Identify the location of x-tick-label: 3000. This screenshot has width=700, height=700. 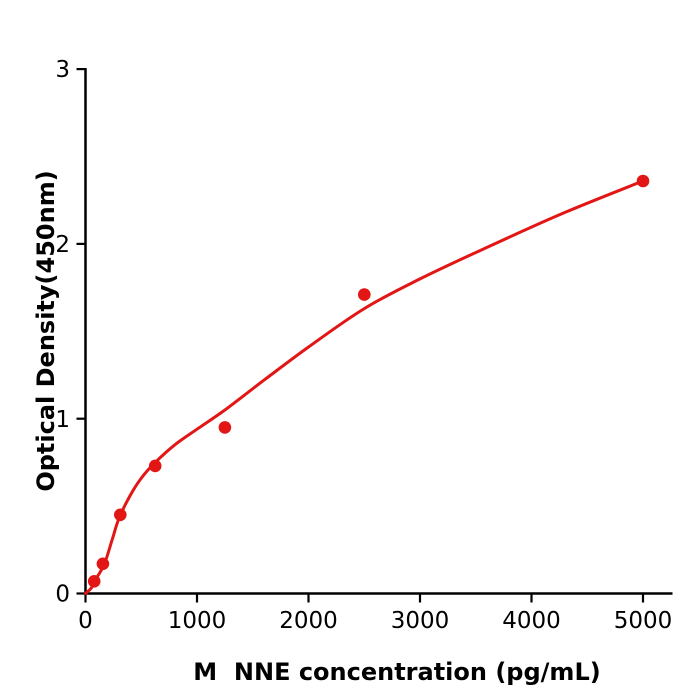
(420, 621).